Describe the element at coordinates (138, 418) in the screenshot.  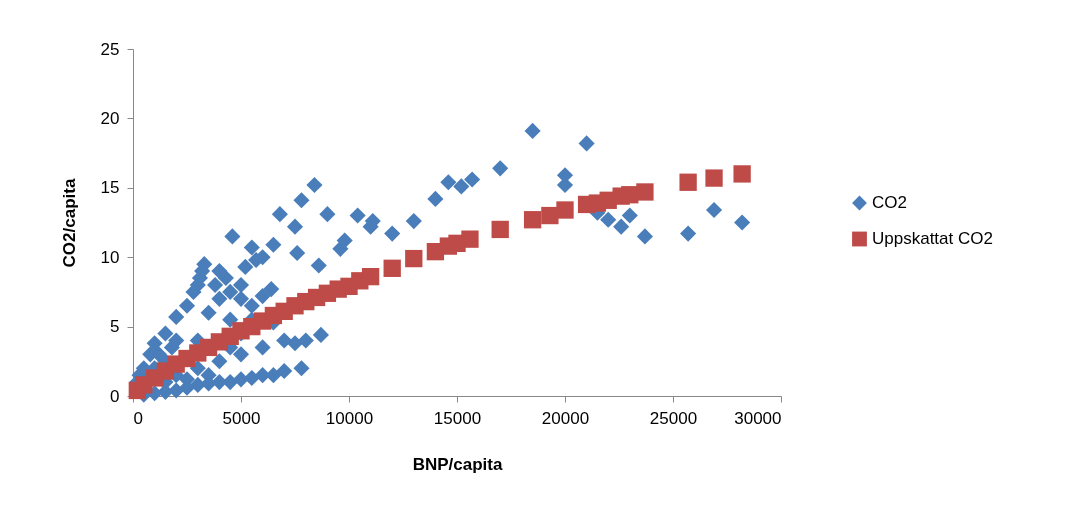
I see `x-tick-label: 0` at that location.